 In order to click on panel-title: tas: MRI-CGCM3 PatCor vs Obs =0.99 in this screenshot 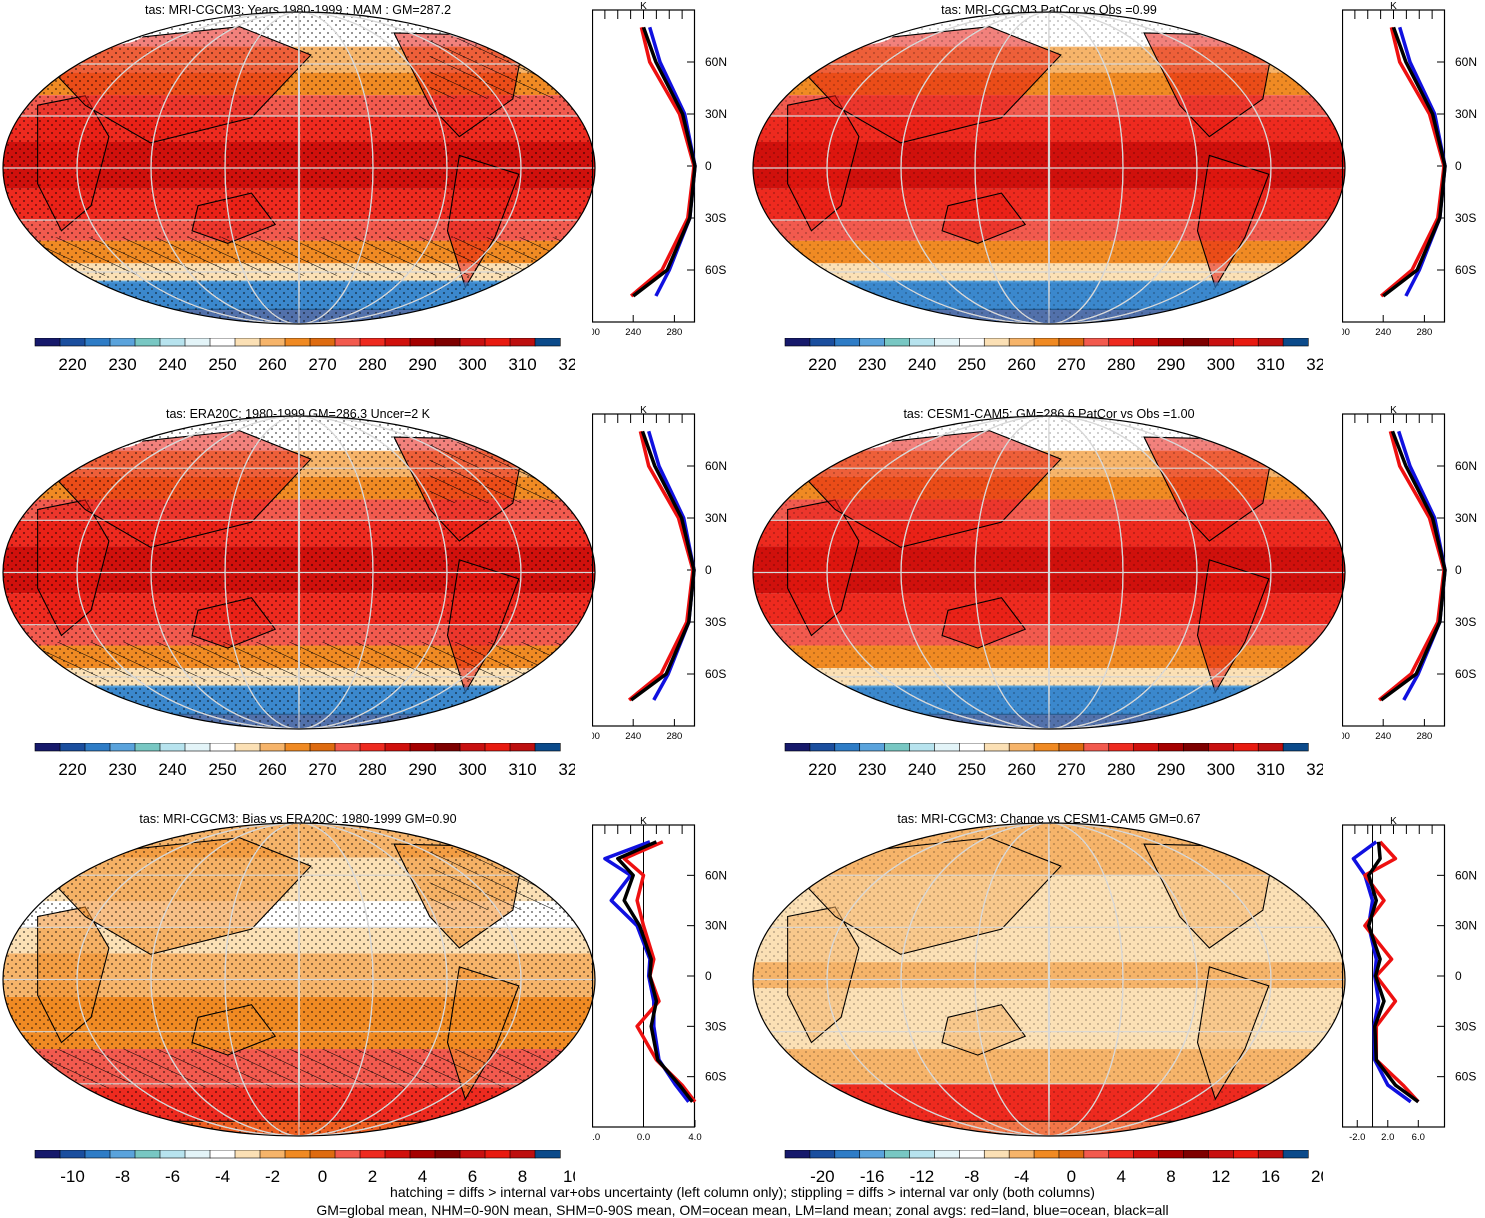, I will do `click(1049, 10)`.